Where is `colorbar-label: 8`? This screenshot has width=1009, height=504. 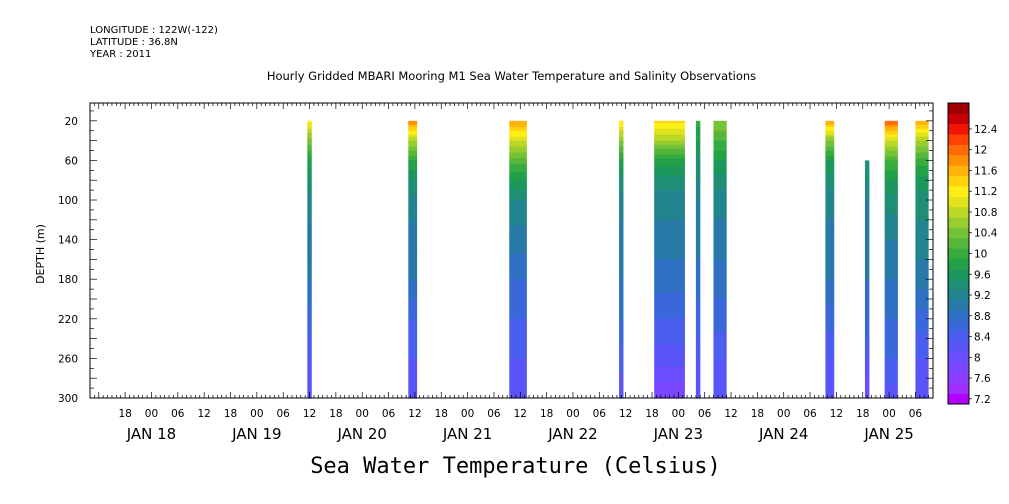 colorbar-label: 8 is located at coordinates (977, 358).